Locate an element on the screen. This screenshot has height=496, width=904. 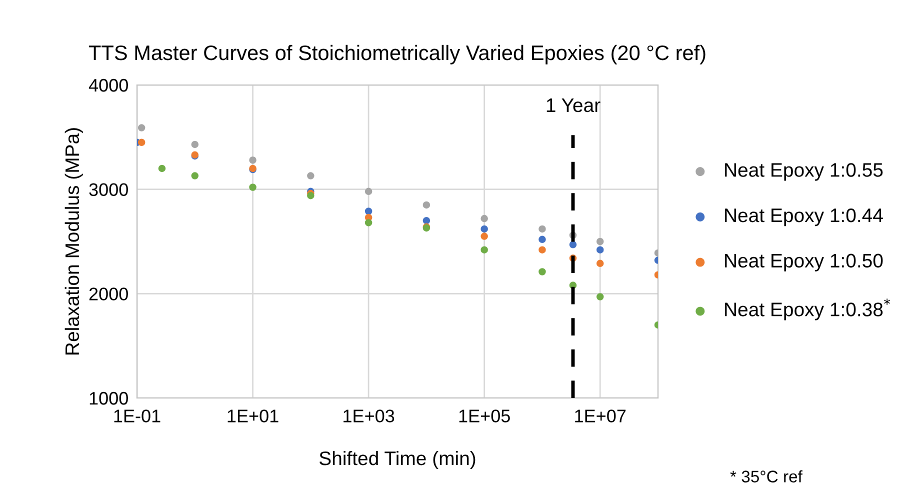
ref-line-label: 1 Year is located at coordinates (573, 105).